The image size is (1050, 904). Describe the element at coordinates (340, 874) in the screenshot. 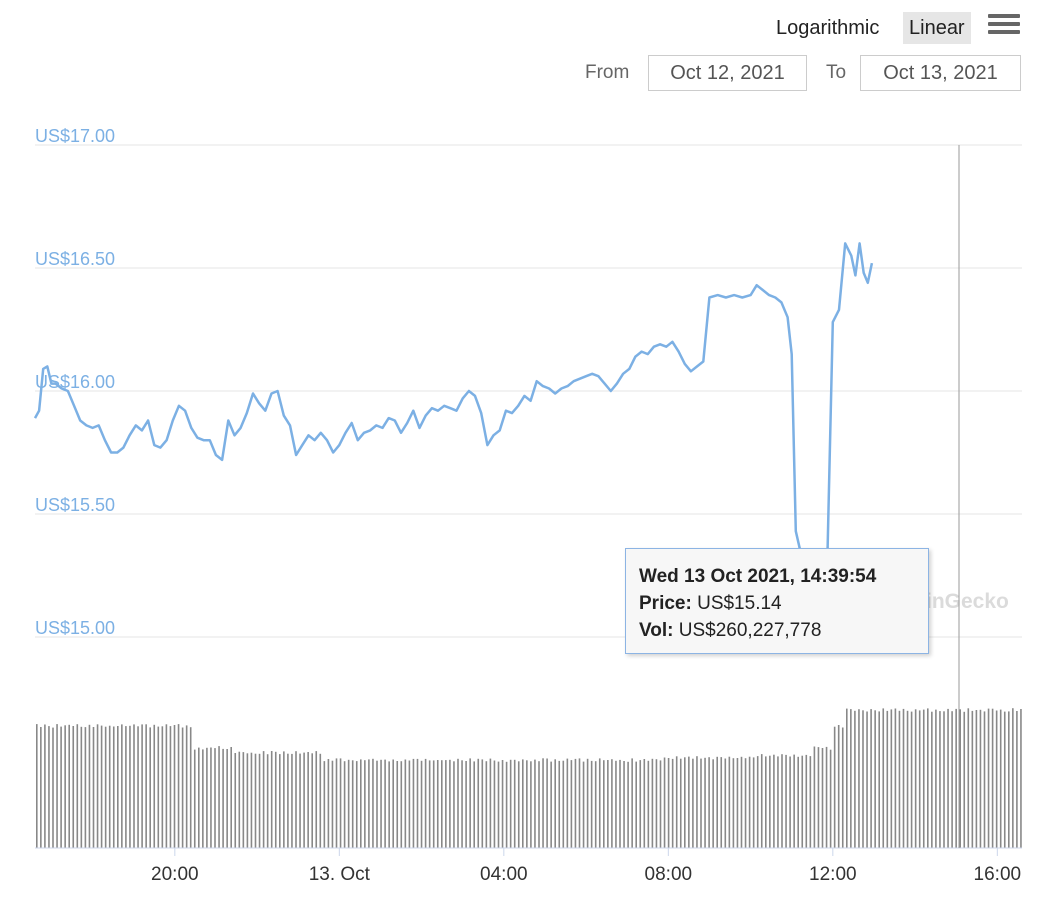

I see `x-tick-label: 13. Oct` at that location.